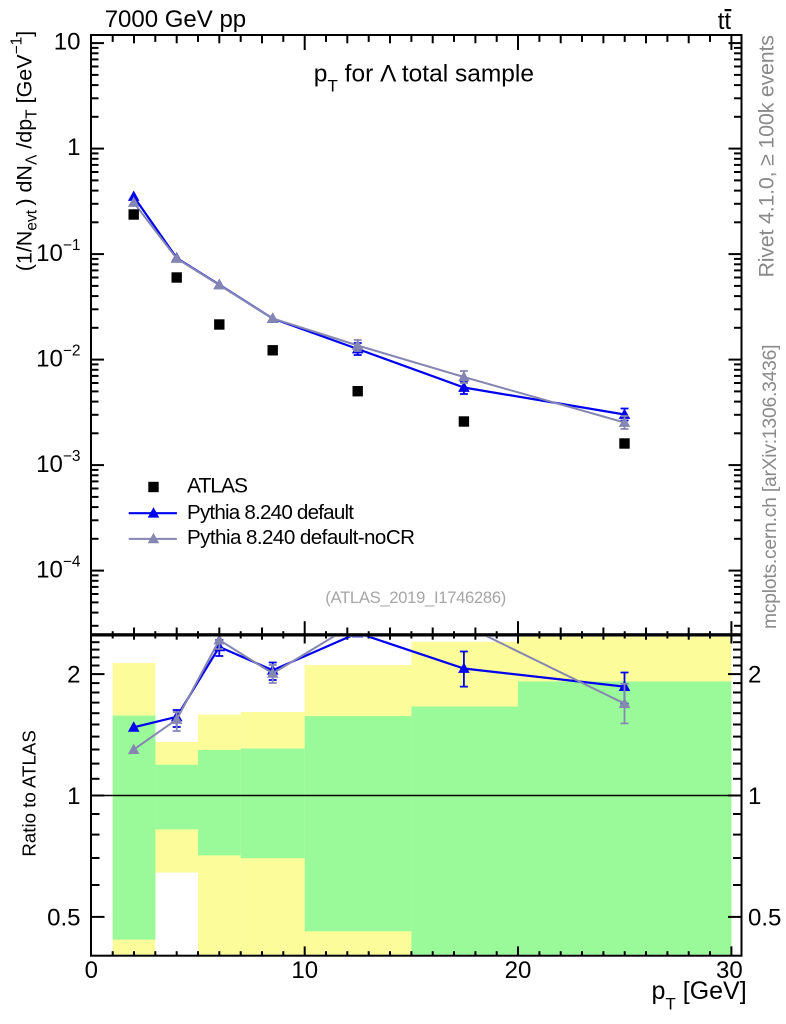  What do you see at coordinates (29, 793) in the screenshot?
I see `svg-text: Ratio to ATLAS` at bounding box center [29, 793].